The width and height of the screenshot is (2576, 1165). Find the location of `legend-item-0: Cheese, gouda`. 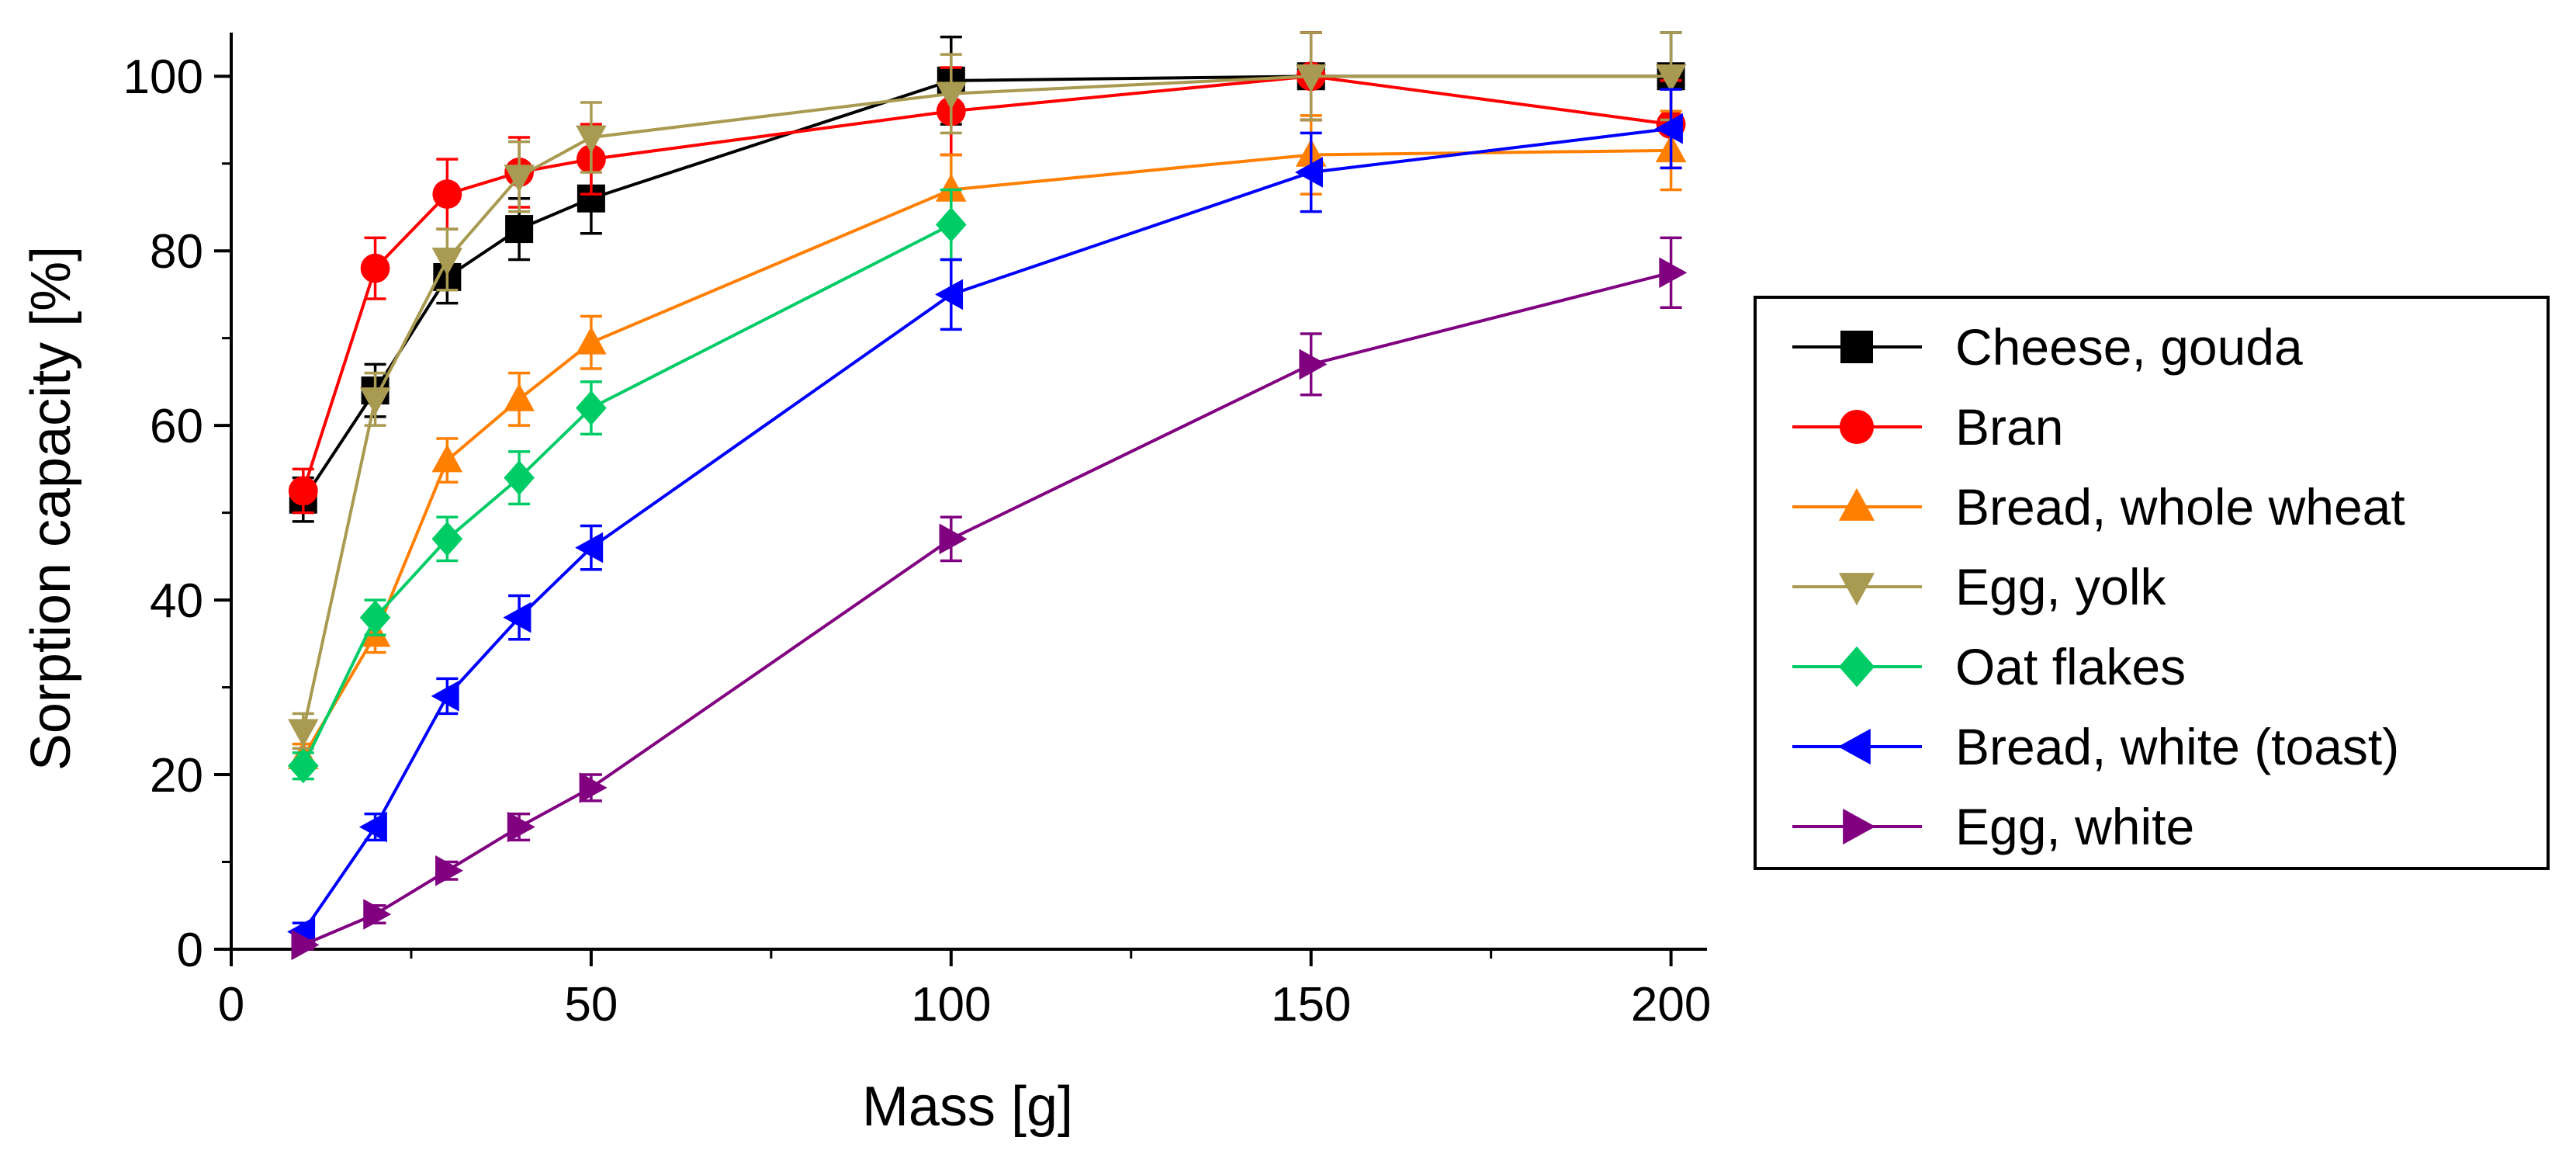

legend-item-0: Cheese, gouda is located at coordinates (2047, 347).